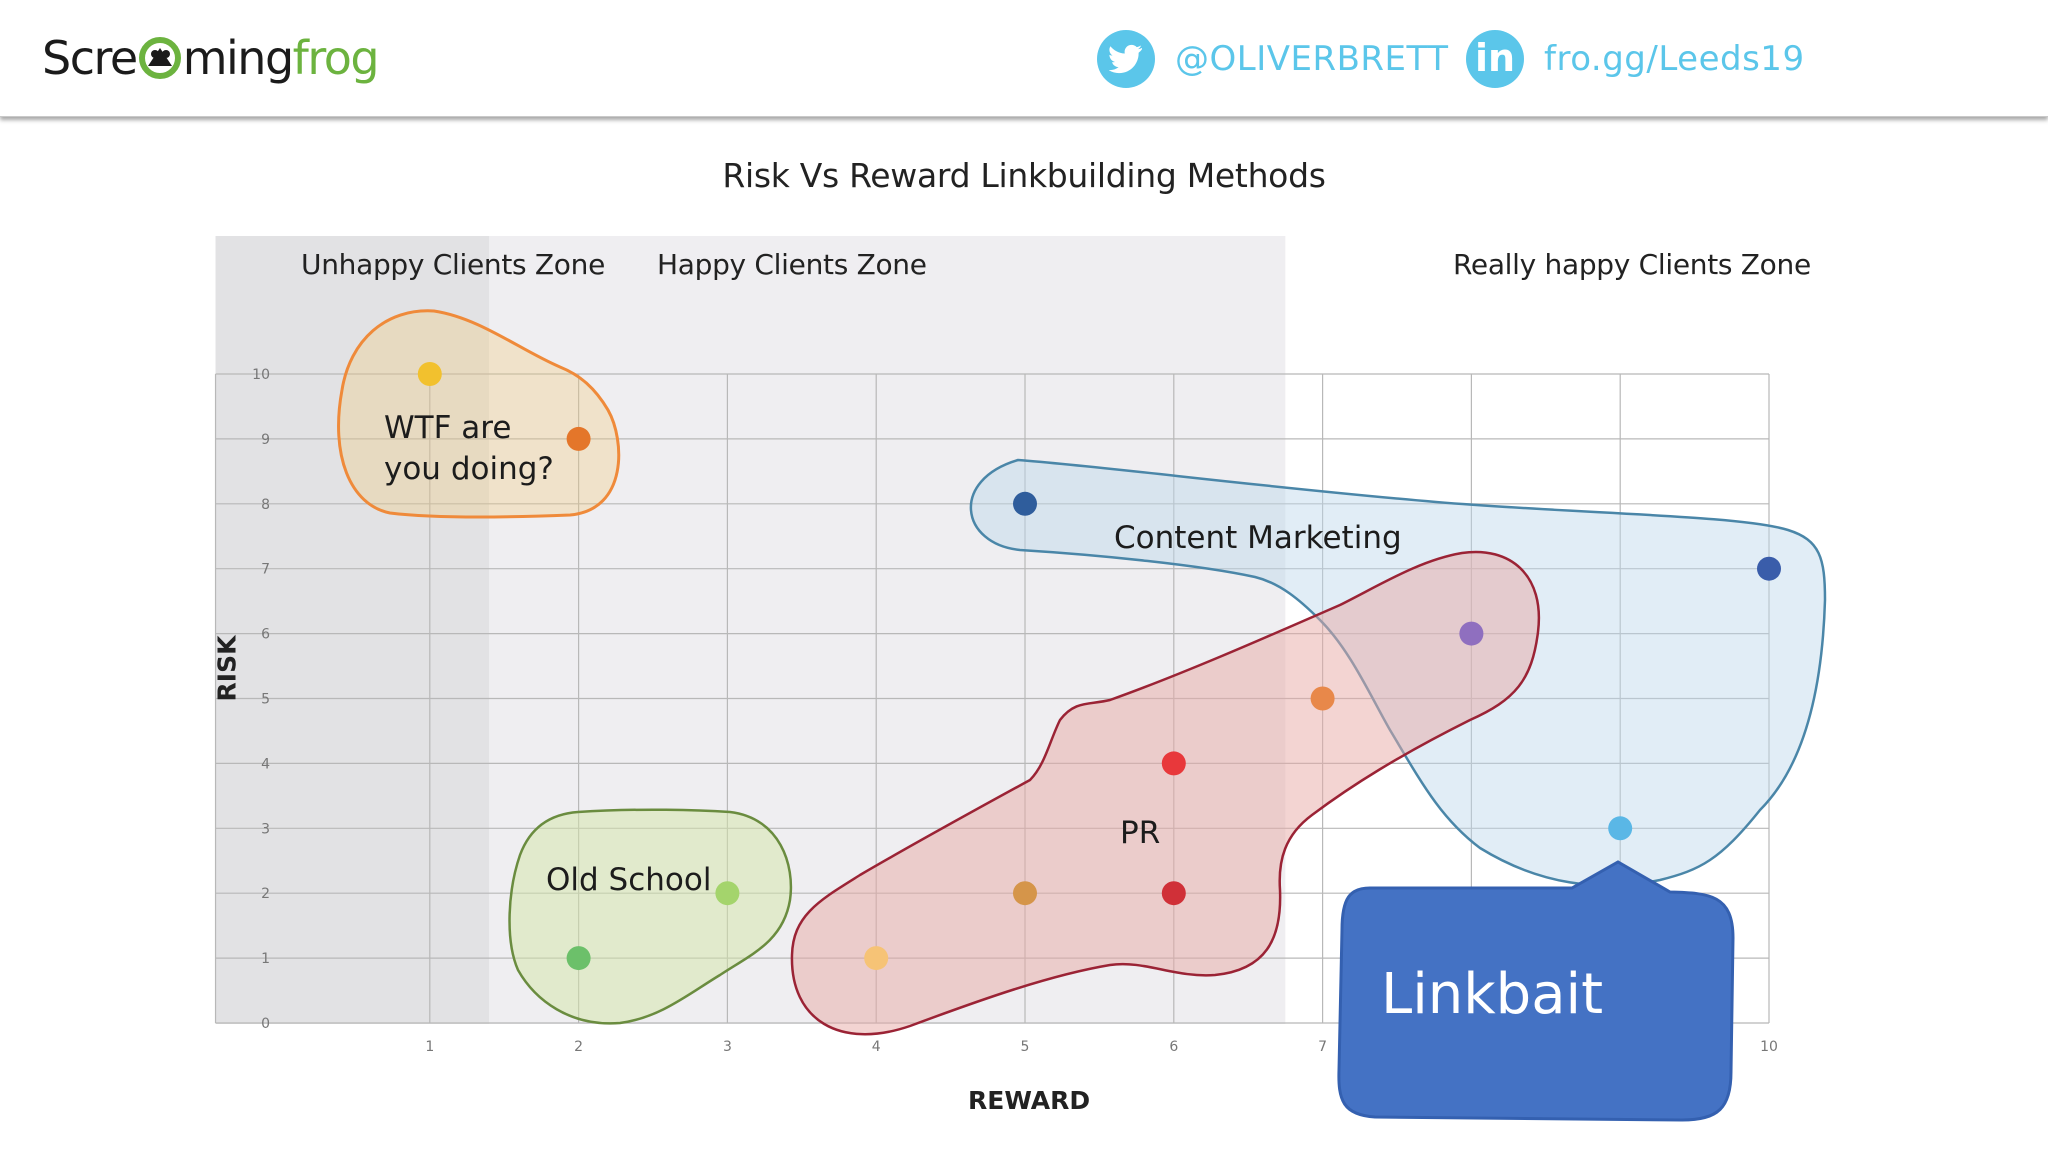 The width and height of the screenshot is (2048, 1152). I want to click on zone-label-happy: Happy Clients Zone, so click(792, 264).